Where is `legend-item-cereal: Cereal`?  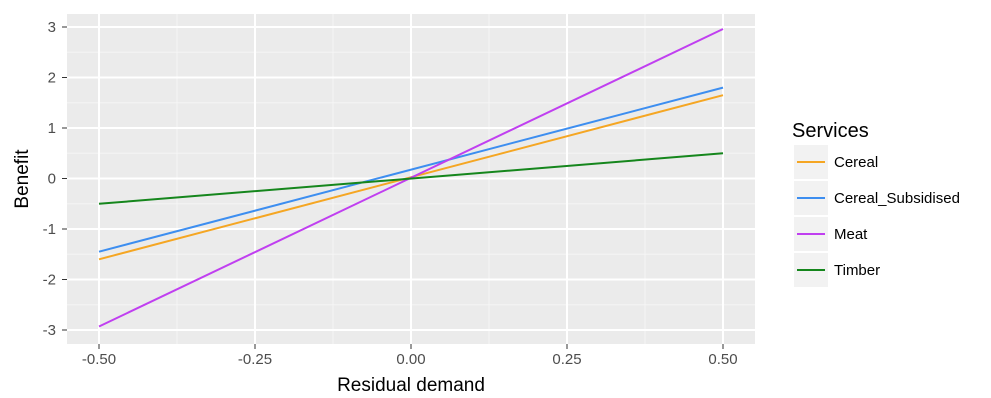 legend-item-cereal: Cereal is located at coordinates (836, 162).